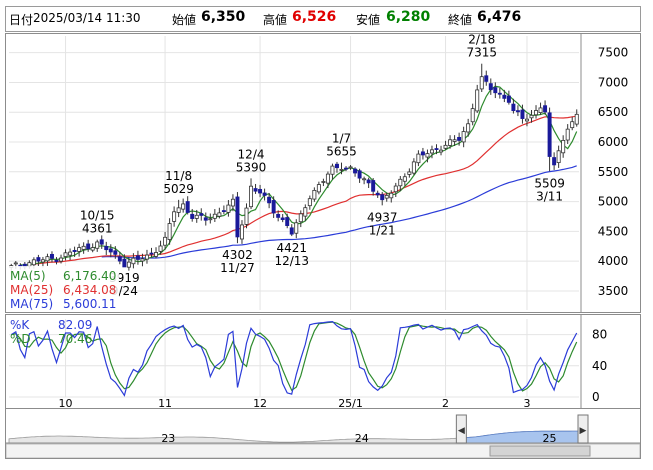 This screenshot has height=470, width=653. Describe the element at coordinates (31, 290) in the screenshot. I see `ma-legend-label: MA(25)` at that location.